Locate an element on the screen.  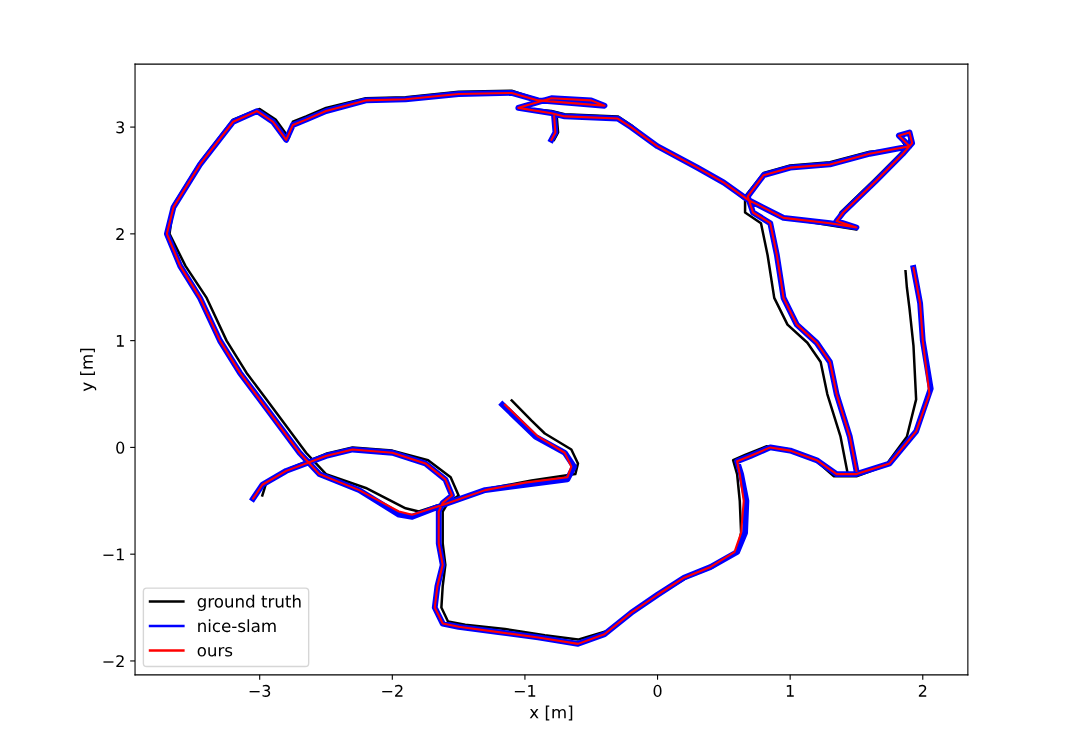
x-tick-label: −1 is located at coordinates (525, 691).